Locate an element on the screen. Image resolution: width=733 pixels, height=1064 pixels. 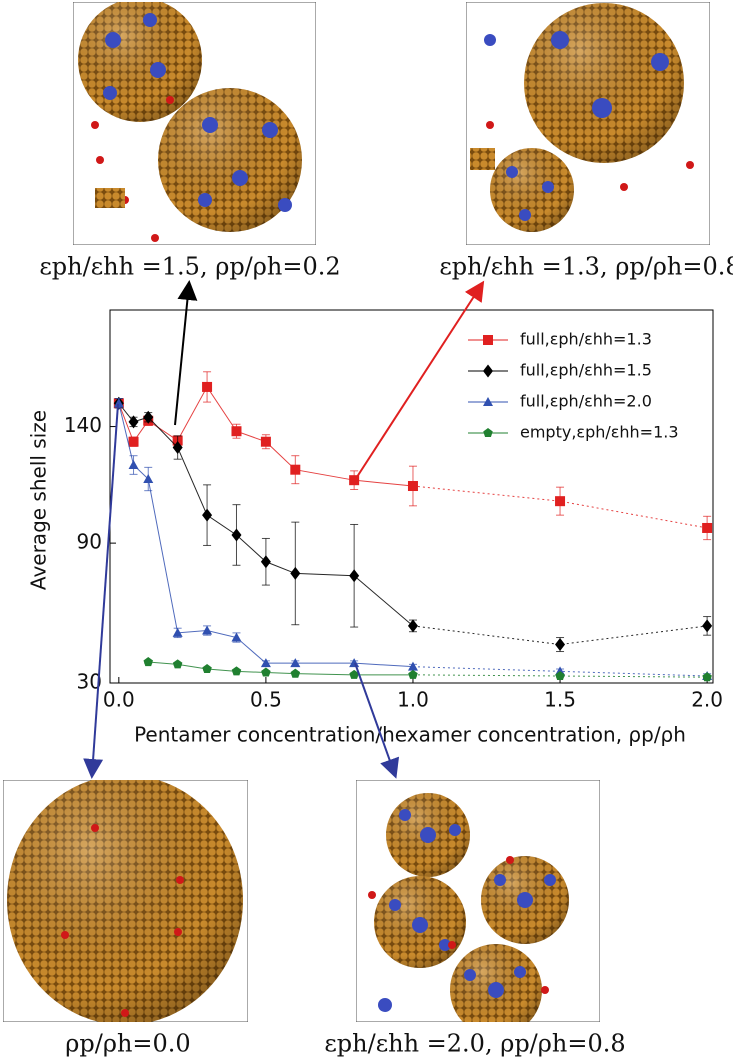
x-tick-label: 1.0 is located at coordinates (413, 700).